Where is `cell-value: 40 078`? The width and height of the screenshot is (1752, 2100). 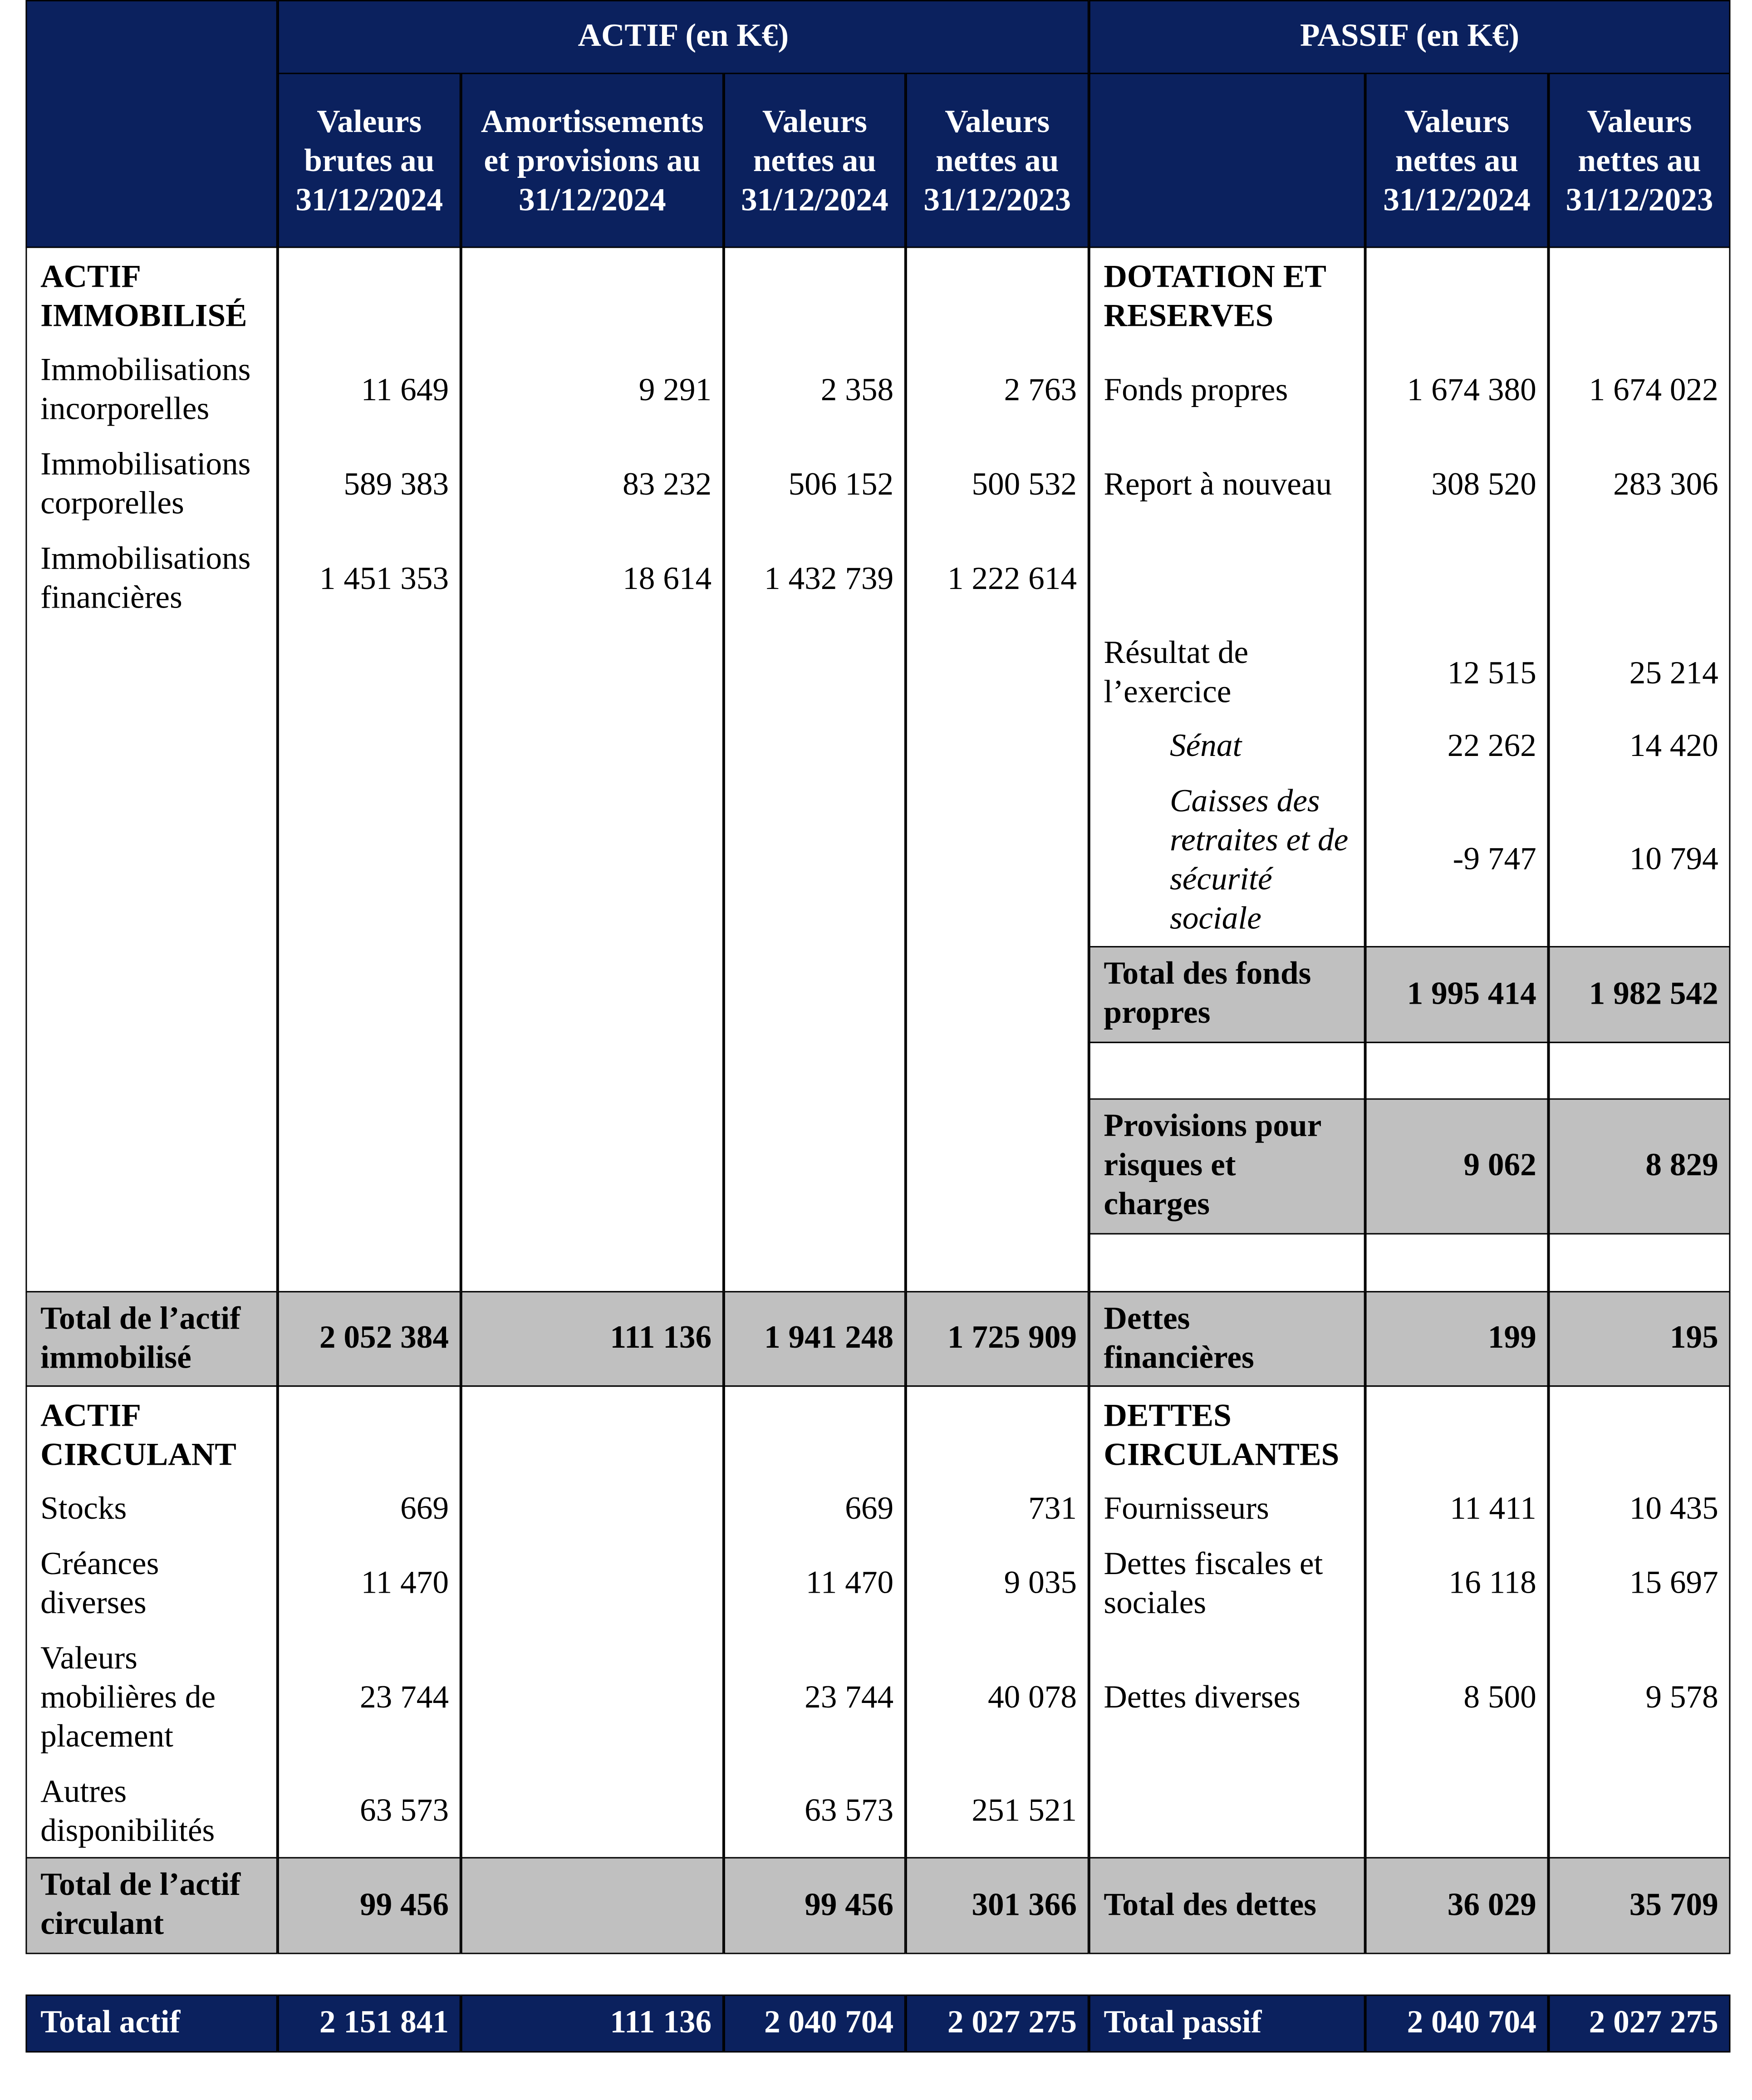 cell-value: 40 078 is located at coordinates (1032, 1697).